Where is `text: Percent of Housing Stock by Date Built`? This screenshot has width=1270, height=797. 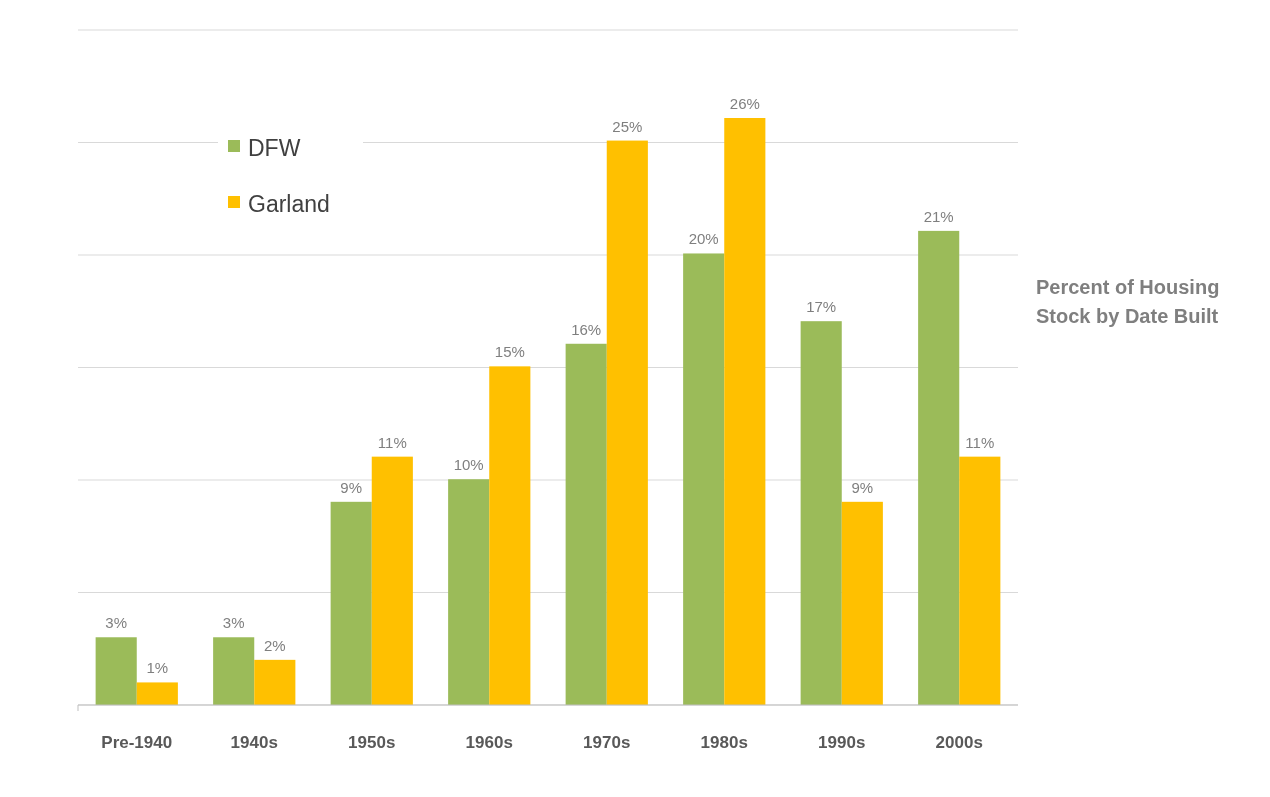 text: Percent of Housing Stock by Date Built is located at coordinates (1128, 301).